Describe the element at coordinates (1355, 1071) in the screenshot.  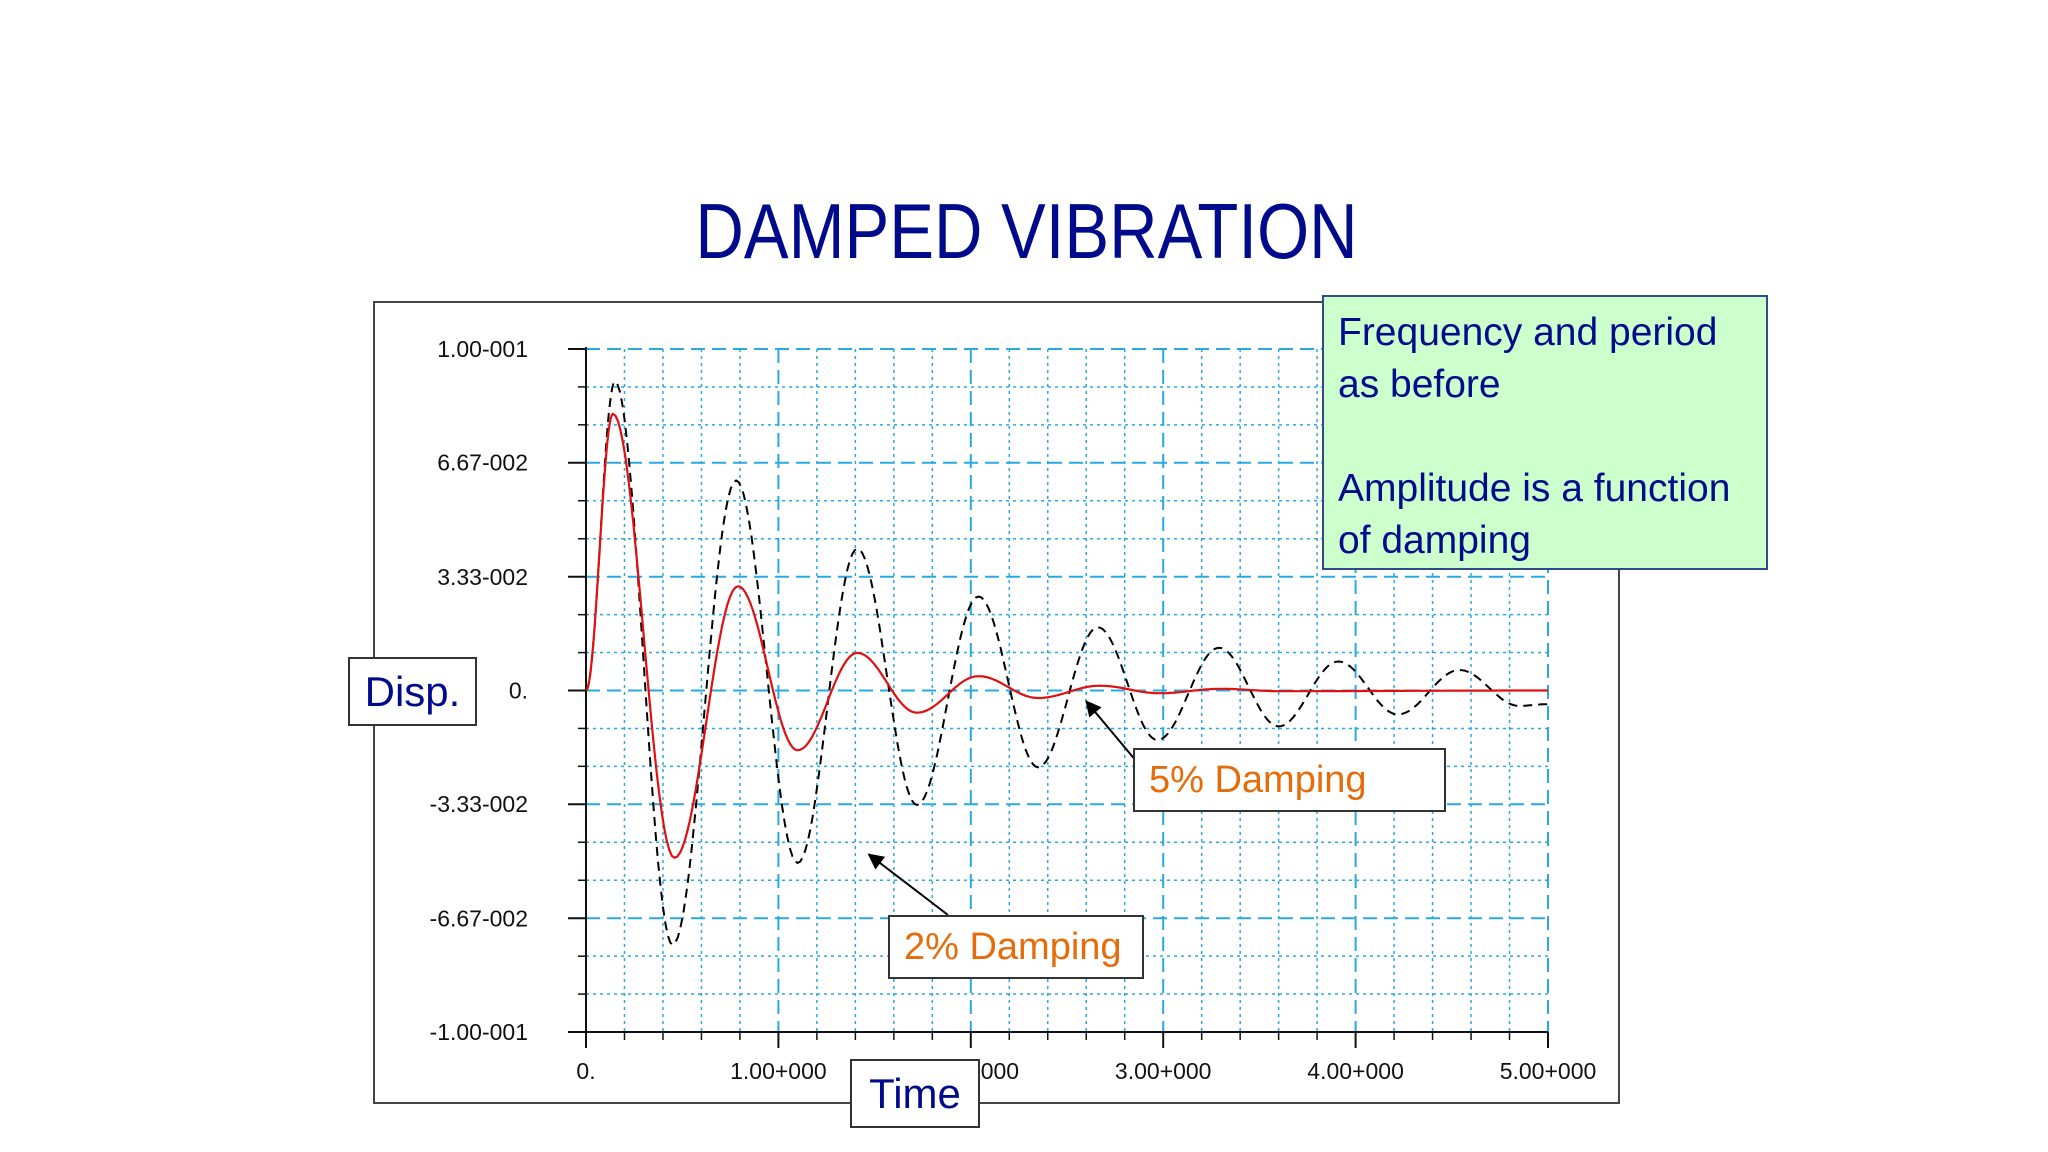
I see `x-tick-label: 4.00+000` at that location.